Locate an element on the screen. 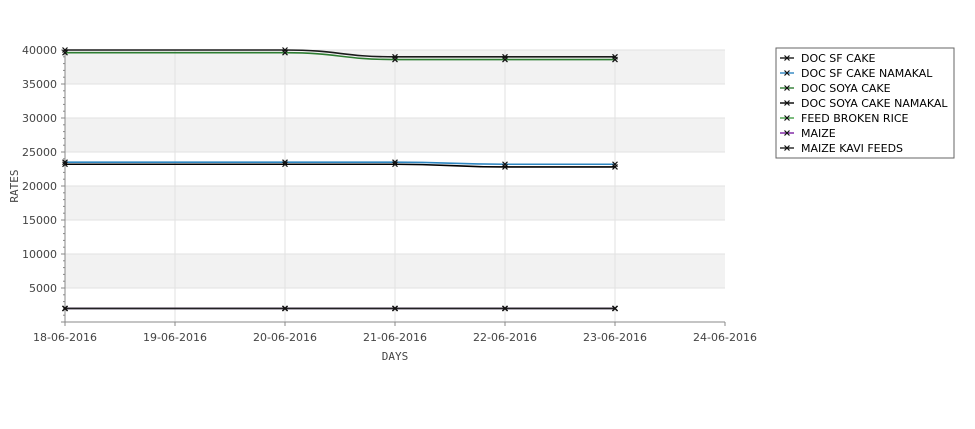  legend-label: MAIZE KAVI FEEDS is located at coordinates (852, 148).